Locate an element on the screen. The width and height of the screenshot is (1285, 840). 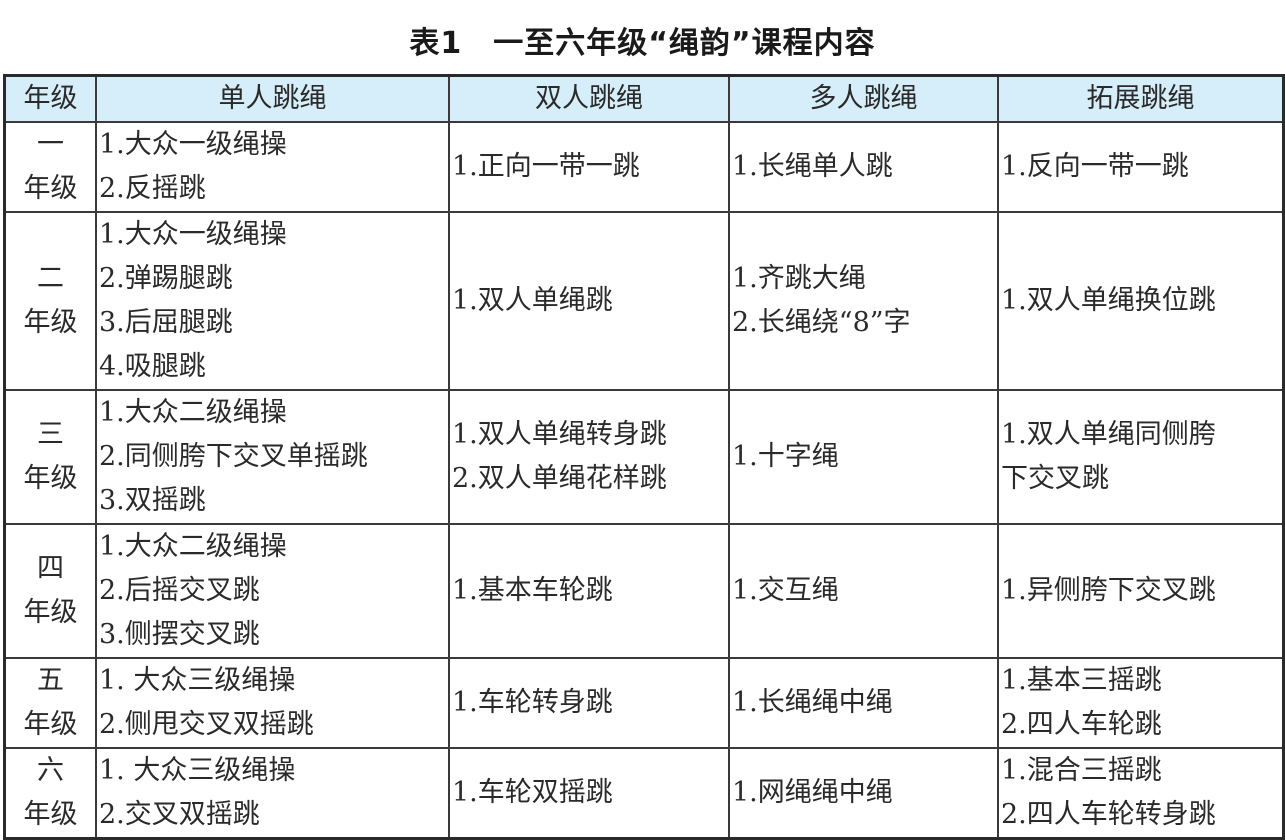
double-rope-cell: 1.车轮转身跳 is located at coordinates (589, 703).